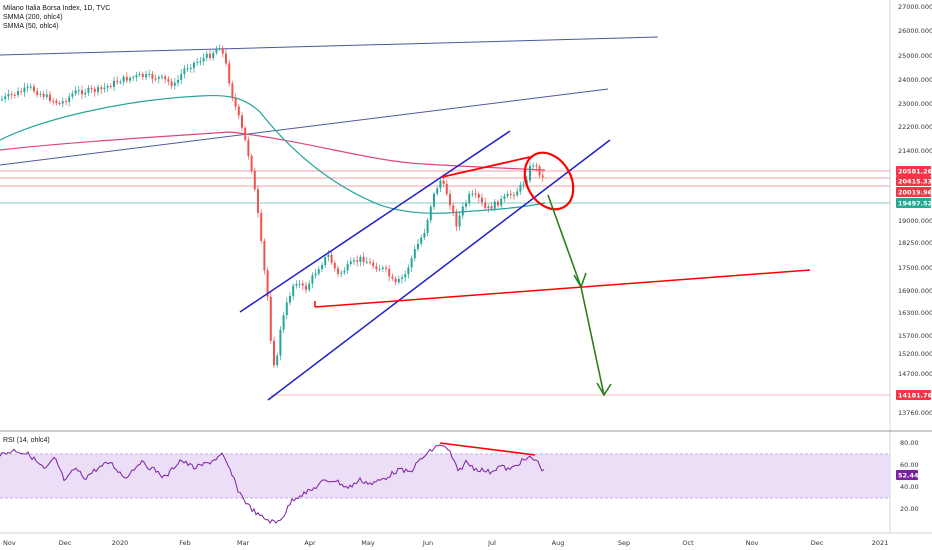  Describe the element at coordinates (243, 543) in the screenshot. I see `time-tick-label: Mar` at that location.